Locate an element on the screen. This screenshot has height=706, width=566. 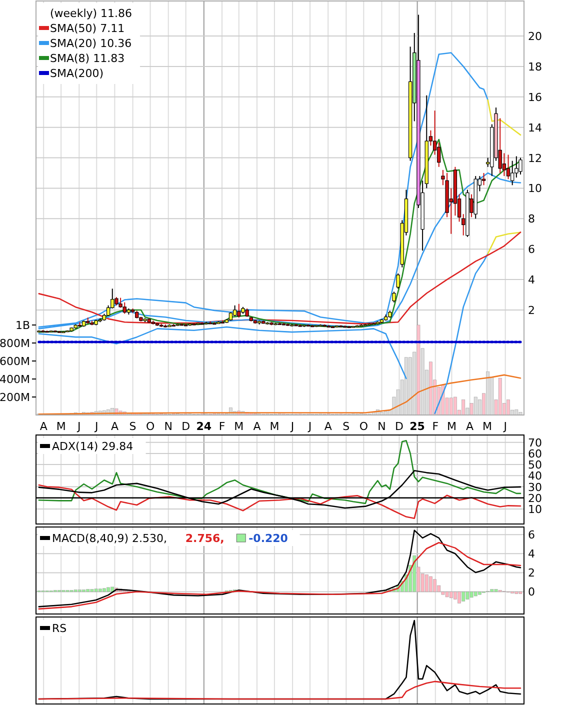
text: 2.756, is located at coordinates (204, 538).